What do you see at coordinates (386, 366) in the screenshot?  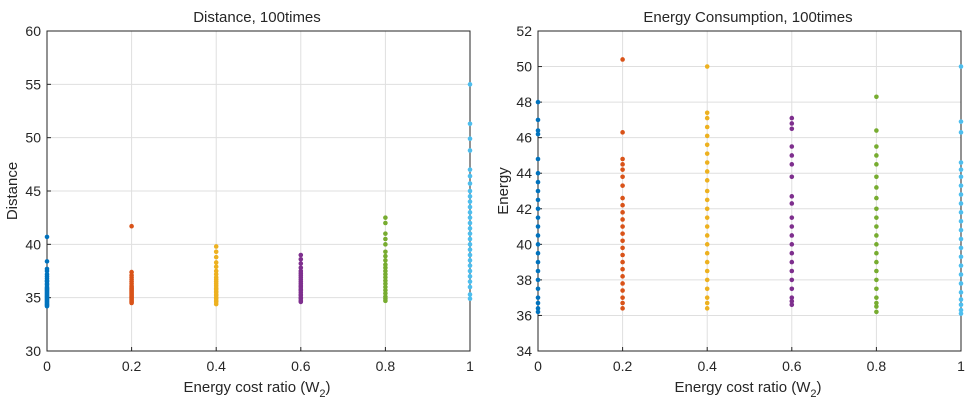 I see `distance-x-tick-label: 0.8` at bounding box center [386, 366].